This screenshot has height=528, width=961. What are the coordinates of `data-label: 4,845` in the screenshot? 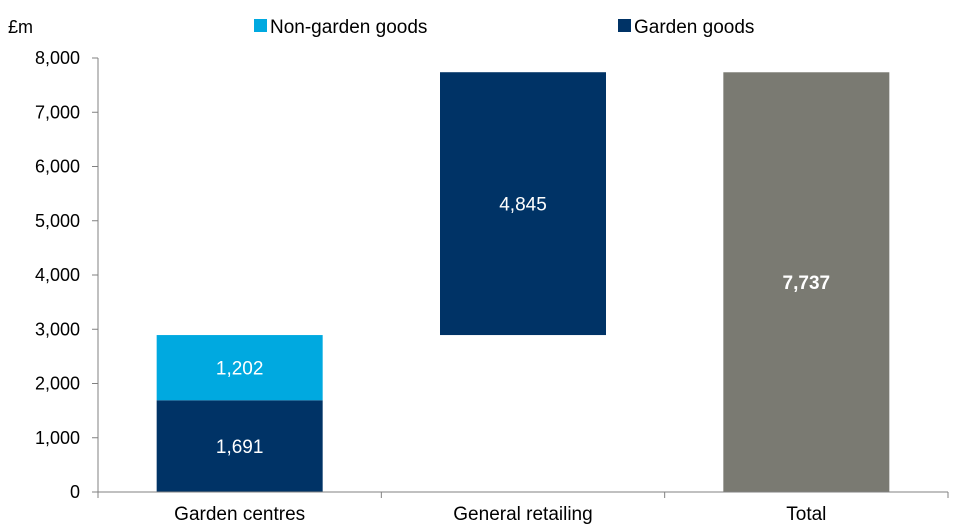 It's located at (523, 205).